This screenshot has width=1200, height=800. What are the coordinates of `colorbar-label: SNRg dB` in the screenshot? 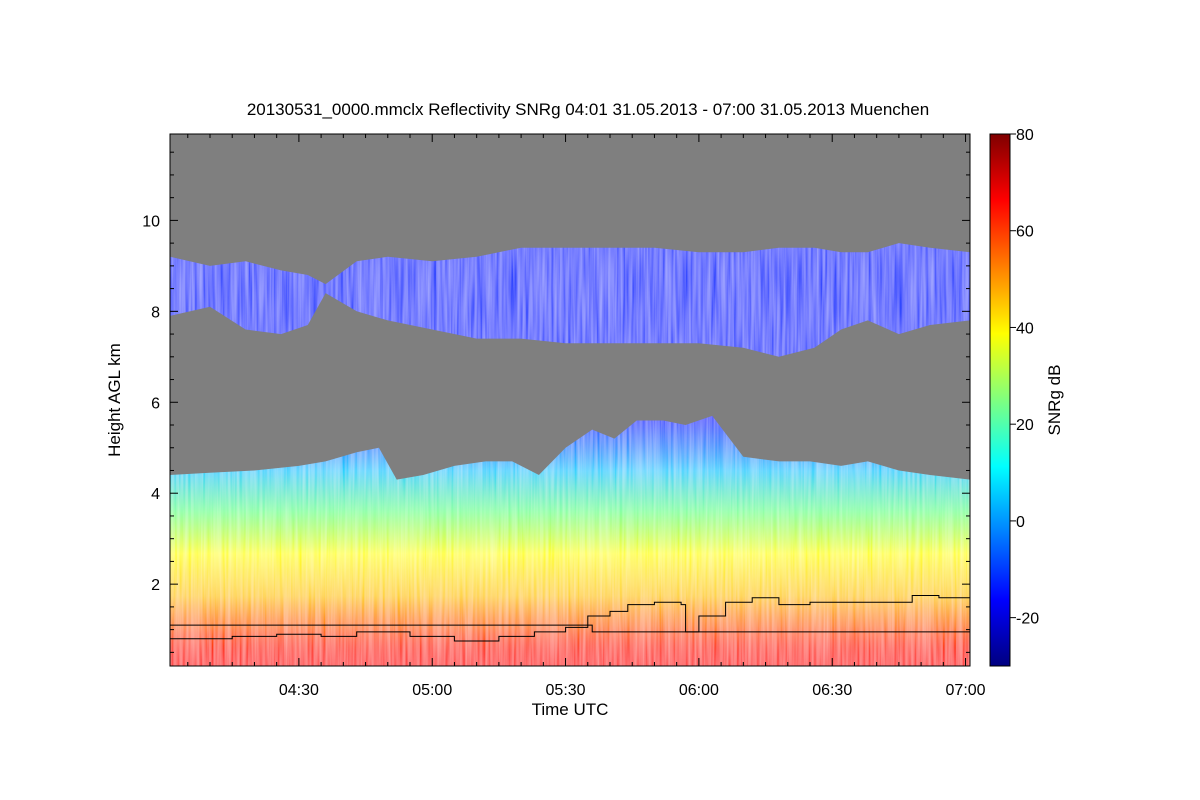 It's located at (1054, 400).